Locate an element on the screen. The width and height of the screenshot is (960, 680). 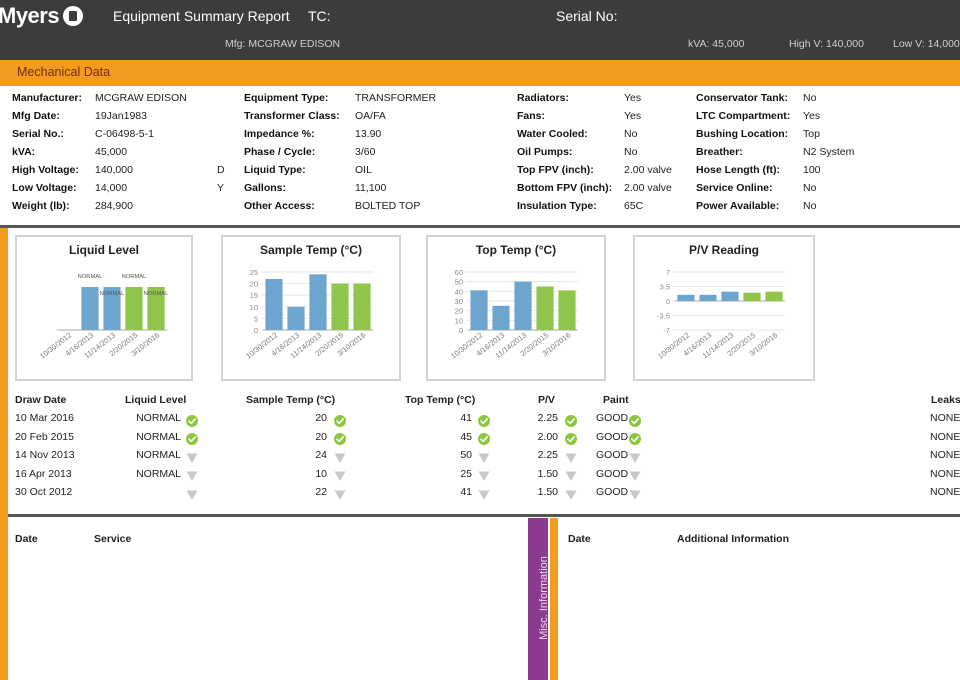
field-label: Bushing Location: is located at coordinates (742, 134).